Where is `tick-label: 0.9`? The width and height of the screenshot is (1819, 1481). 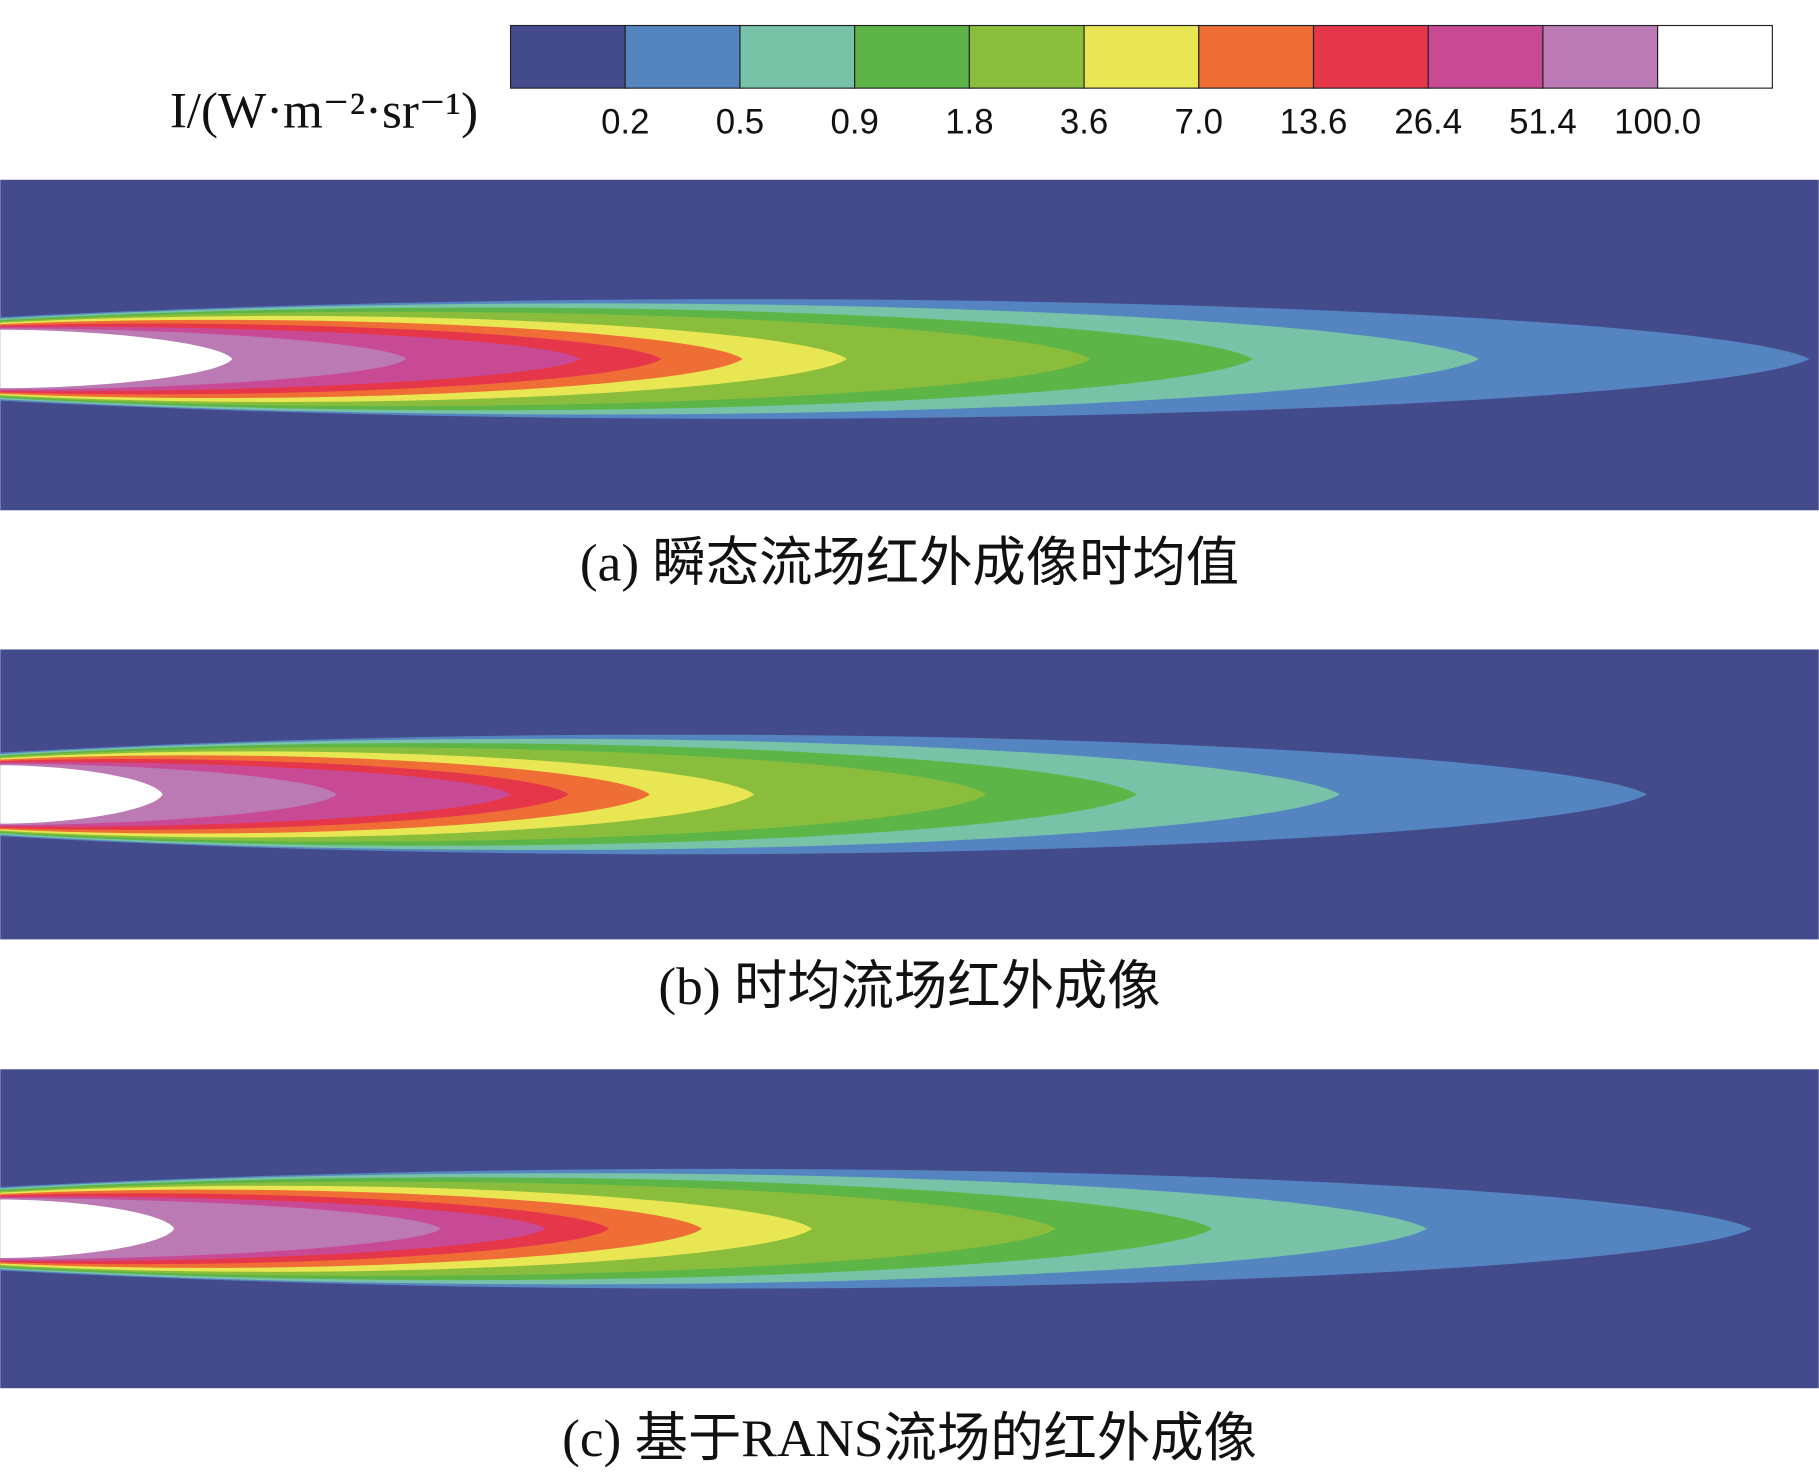
tick-label: 0.9 is located at coordinates (854, 122).